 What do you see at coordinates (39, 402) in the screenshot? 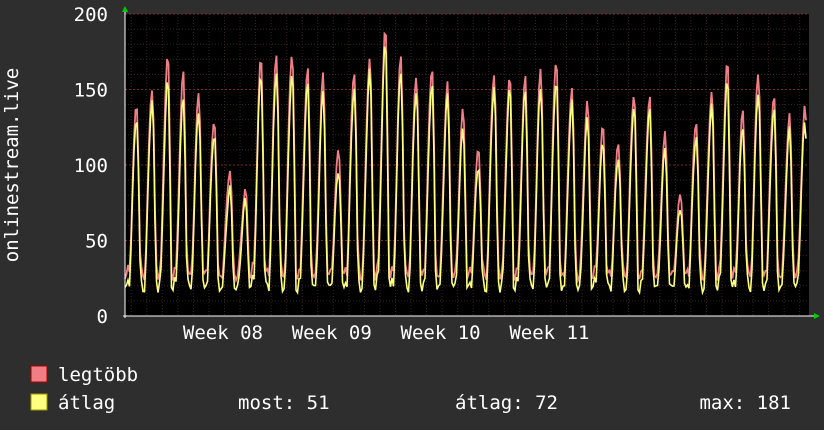
I see `legend-swatch-avg` at bounding box center [39, 402].